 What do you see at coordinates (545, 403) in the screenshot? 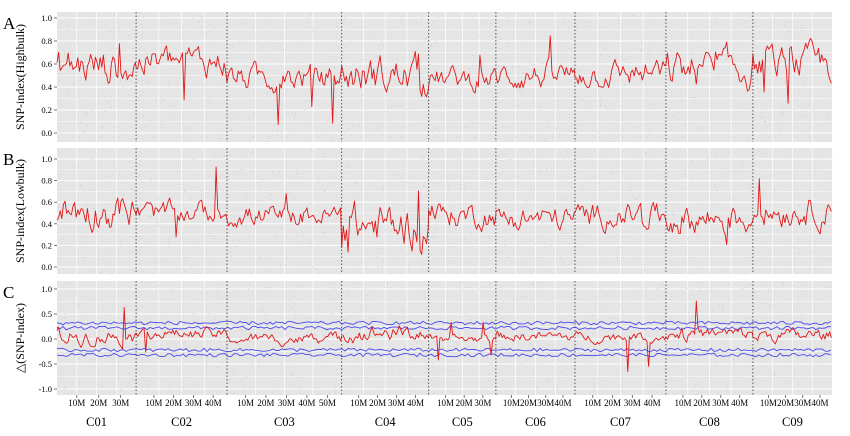
I see `x-tick-label: 30M` at bounding box center [545, 403].